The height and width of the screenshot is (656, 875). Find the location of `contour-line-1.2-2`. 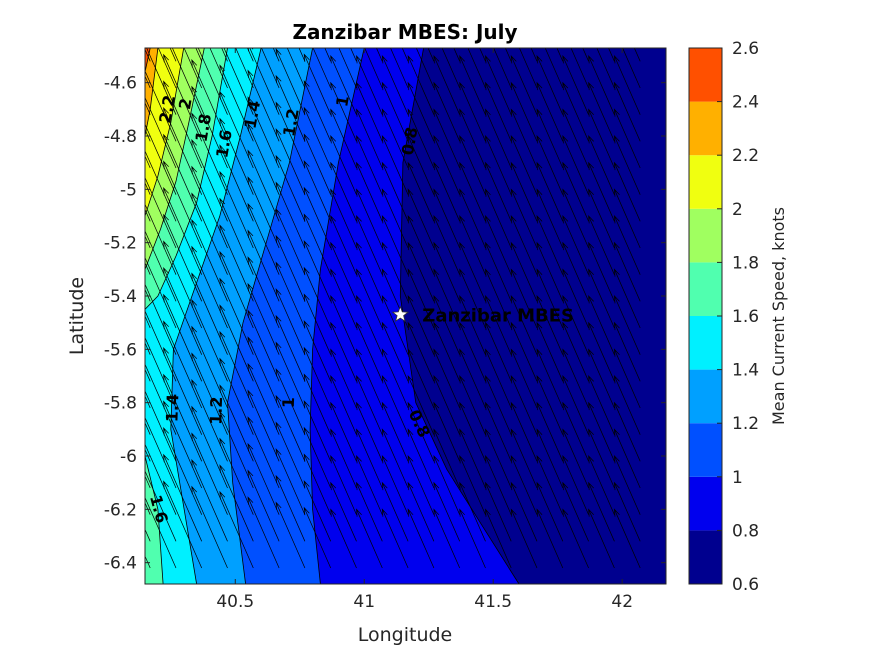

contour-line-1.2-2 is located at coordinates (270, 316).